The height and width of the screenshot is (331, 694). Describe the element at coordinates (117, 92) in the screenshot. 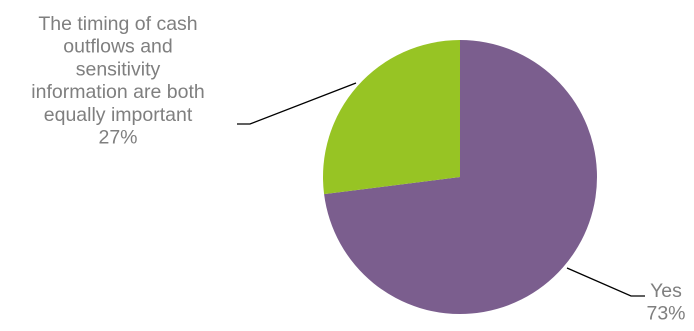

I see `data-label-category-line: information are both` at that location.